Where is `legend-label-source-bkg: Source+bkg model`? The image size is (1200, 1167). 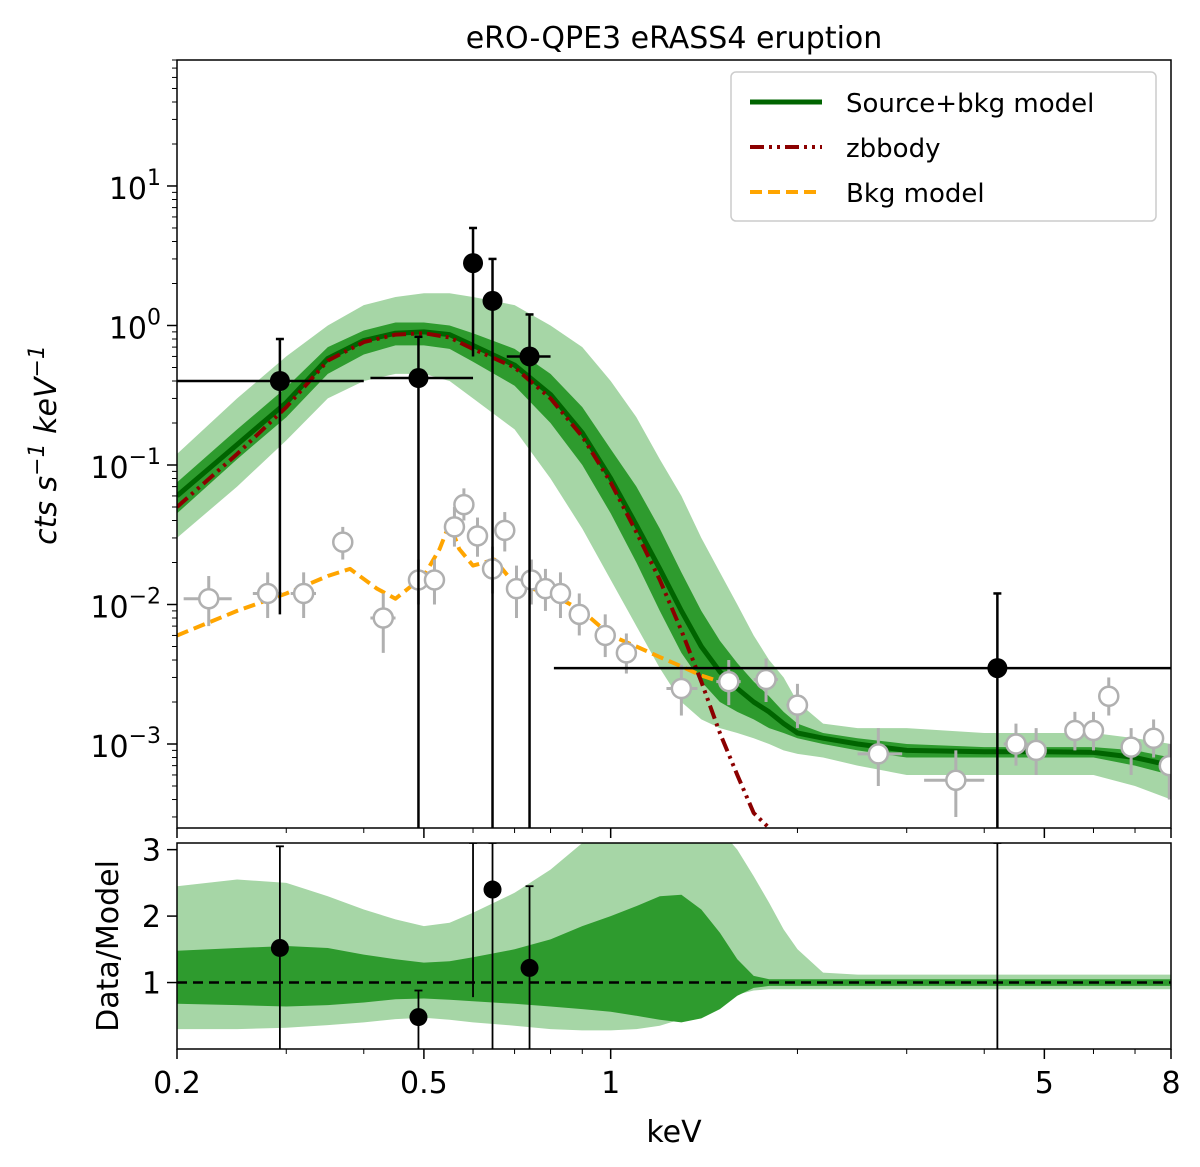 legend-label-source-bkg: Source+bkg model is located at coordinates (970, 104).